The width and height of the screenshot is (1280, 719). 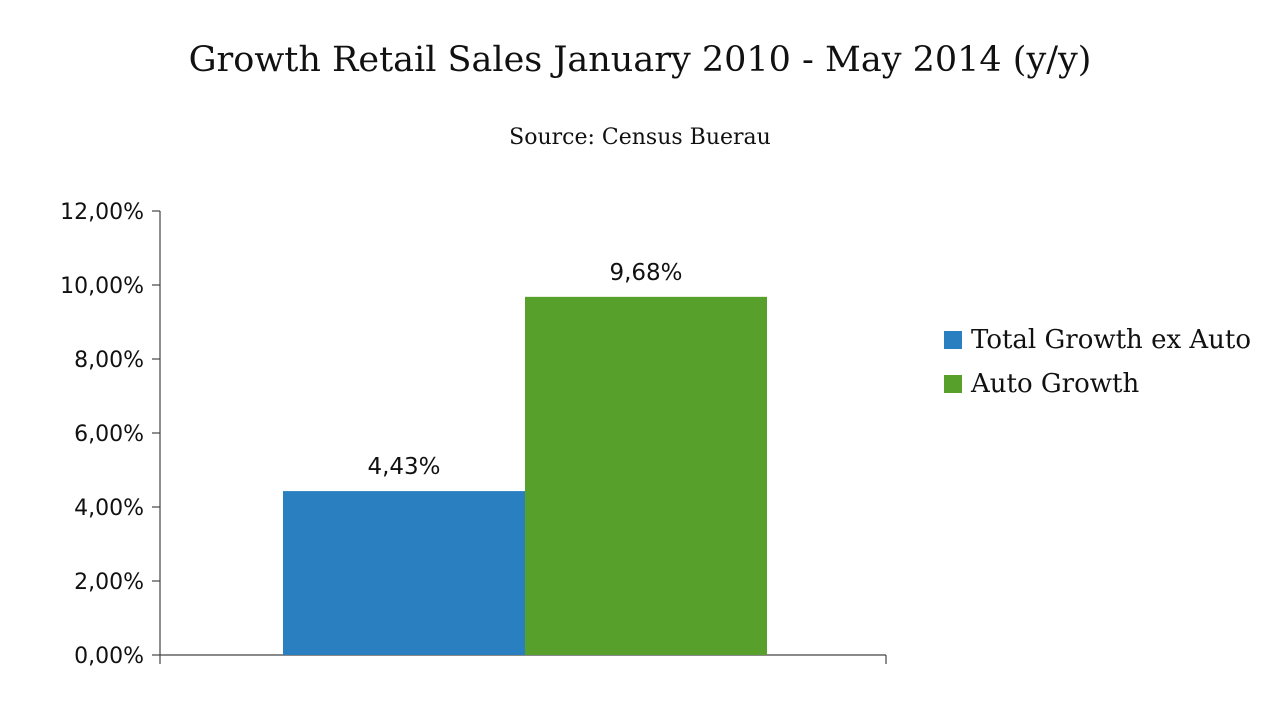 I want to click on y-tick-label: 2,00%, so click(x=109, y=582).